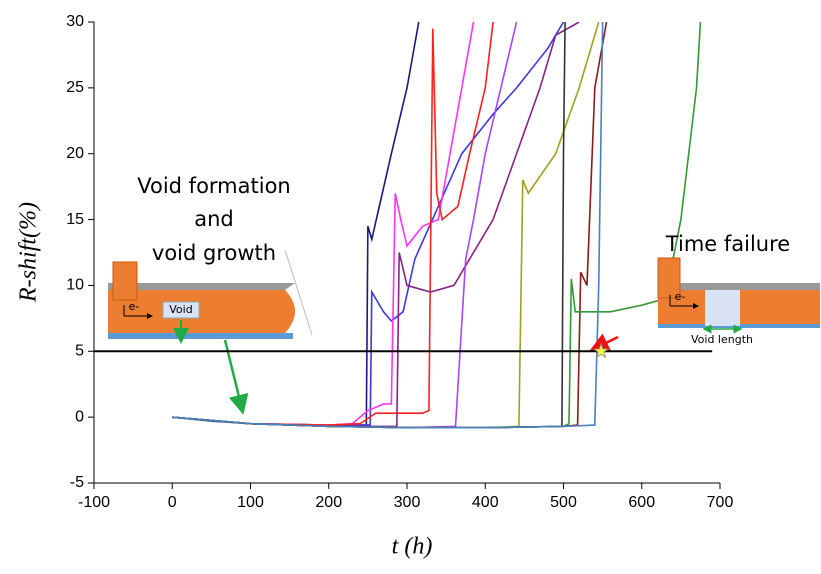 The image size is (821, 574). I want to click on annotation: Time failure, so click(727, 244).